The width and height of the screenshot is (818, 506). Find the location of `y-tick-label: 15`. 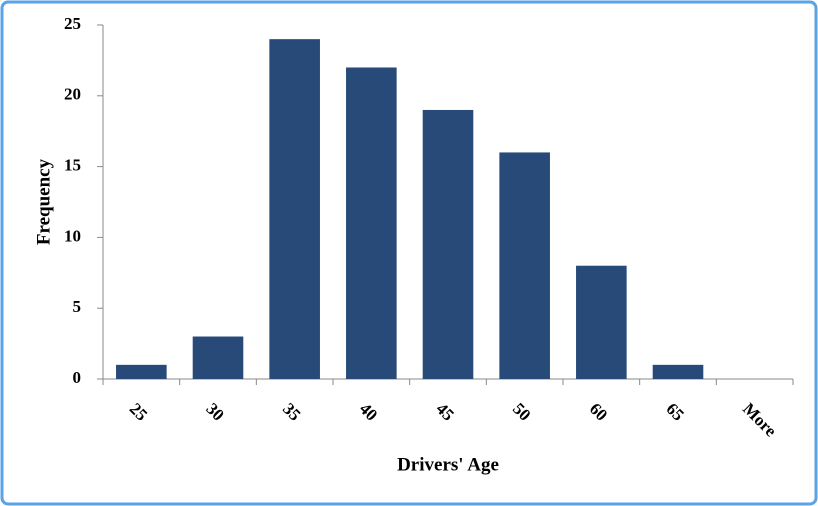

y-tick-label: 15 is located at coordinates (72, 165).